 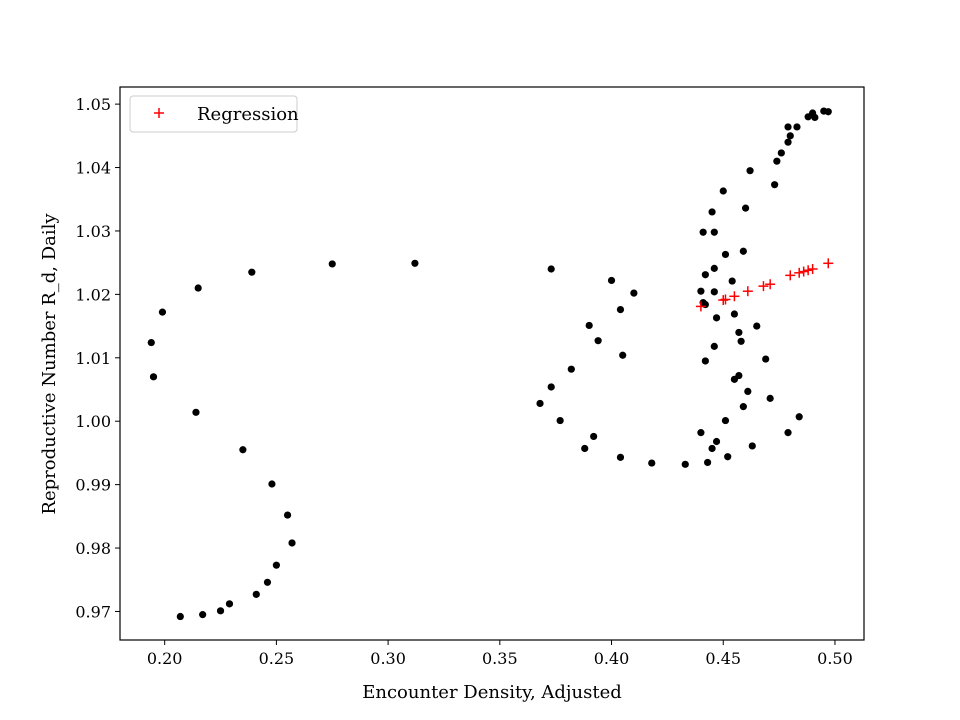 What do you see at coordinates (612, 658) in the screenshot?
I see `x-tick-label: 0.40` at bounding box center [612, 658].